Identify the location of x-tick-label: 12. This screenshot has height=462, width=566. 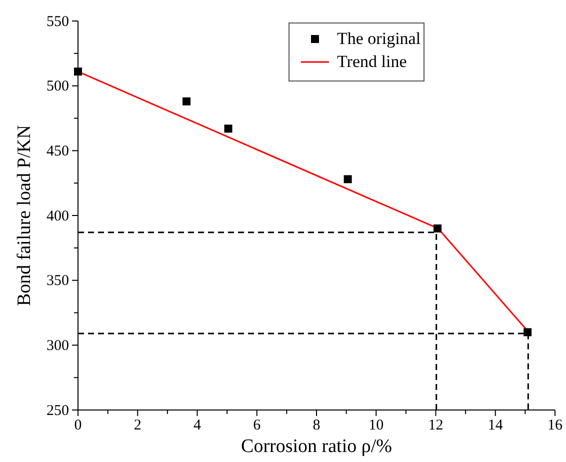
(436, 426).